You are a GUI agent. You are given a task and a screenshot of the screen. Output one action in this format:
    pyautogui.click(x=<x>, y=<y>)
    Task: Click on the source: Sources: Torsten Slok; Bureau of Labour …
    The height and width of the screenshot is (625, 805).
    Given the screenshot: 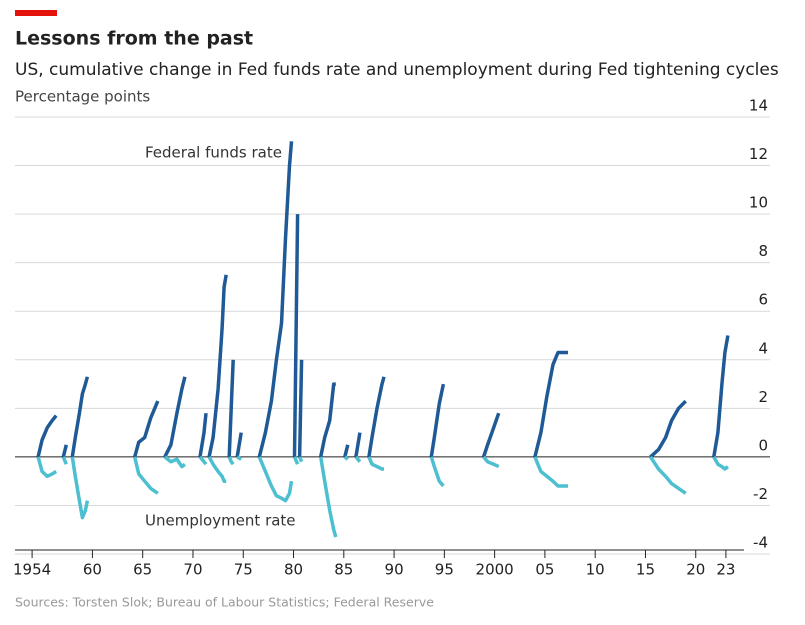 What is the action you would take?
    pyautogui.click(x=224, y=602)
    